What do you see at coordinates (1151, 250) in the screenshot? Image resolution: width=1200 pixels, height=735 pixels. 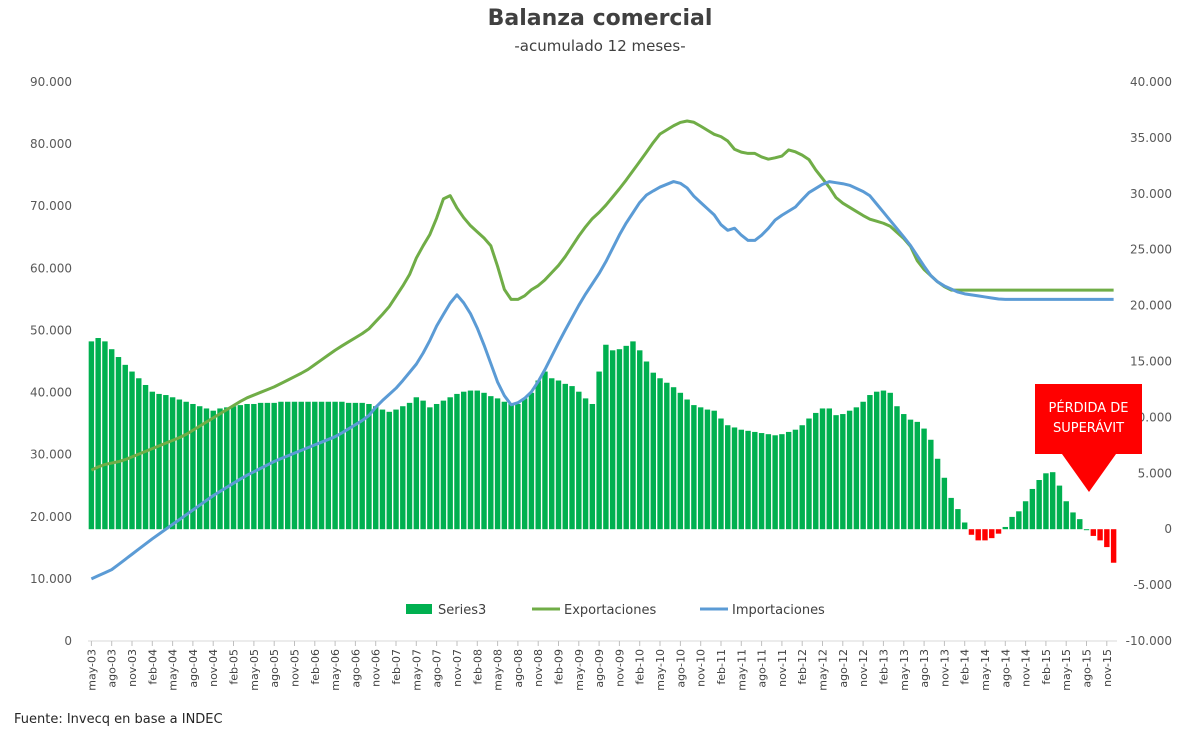 I see `right-axis-tick: 25.000` at bounding box center [1151, 250].